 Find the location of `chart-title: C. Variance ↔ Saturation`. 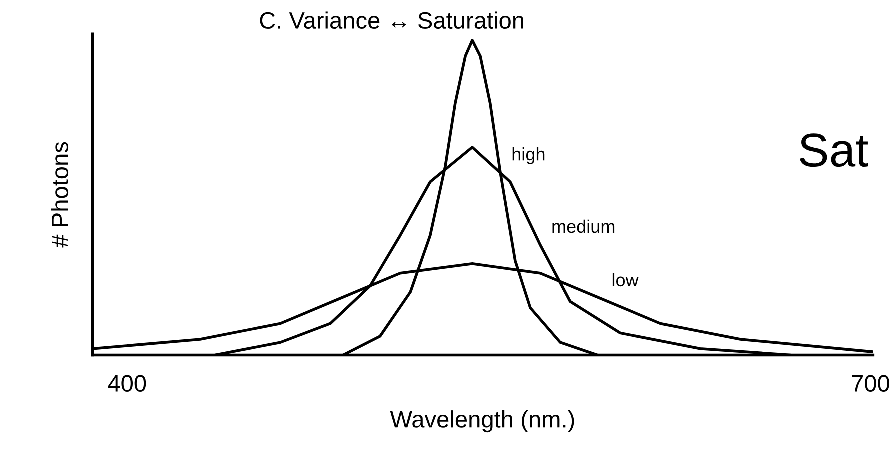

chart-title: C. Variance ↔ Saturation is located at coordinates (392, 21).